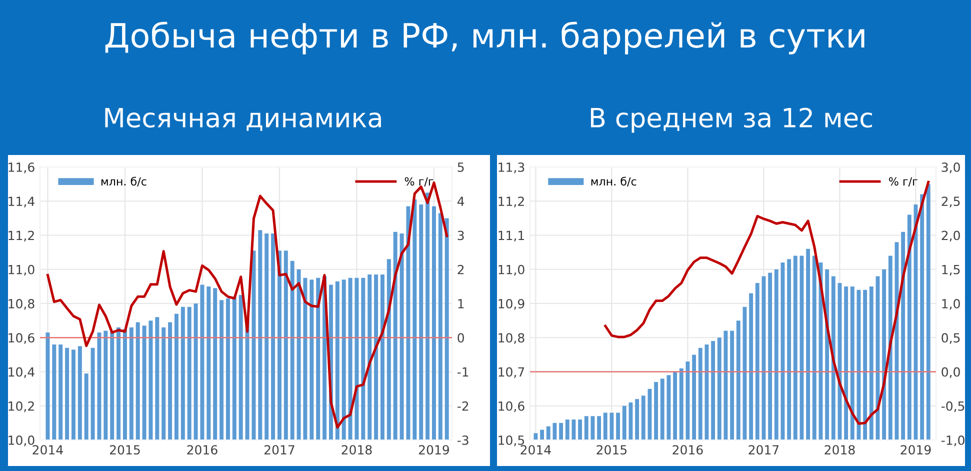  What do you see at coordinates (951, 304) in the screenshot?
I see `y2-tick-label: 1,0` at bounding box center [951, 304].